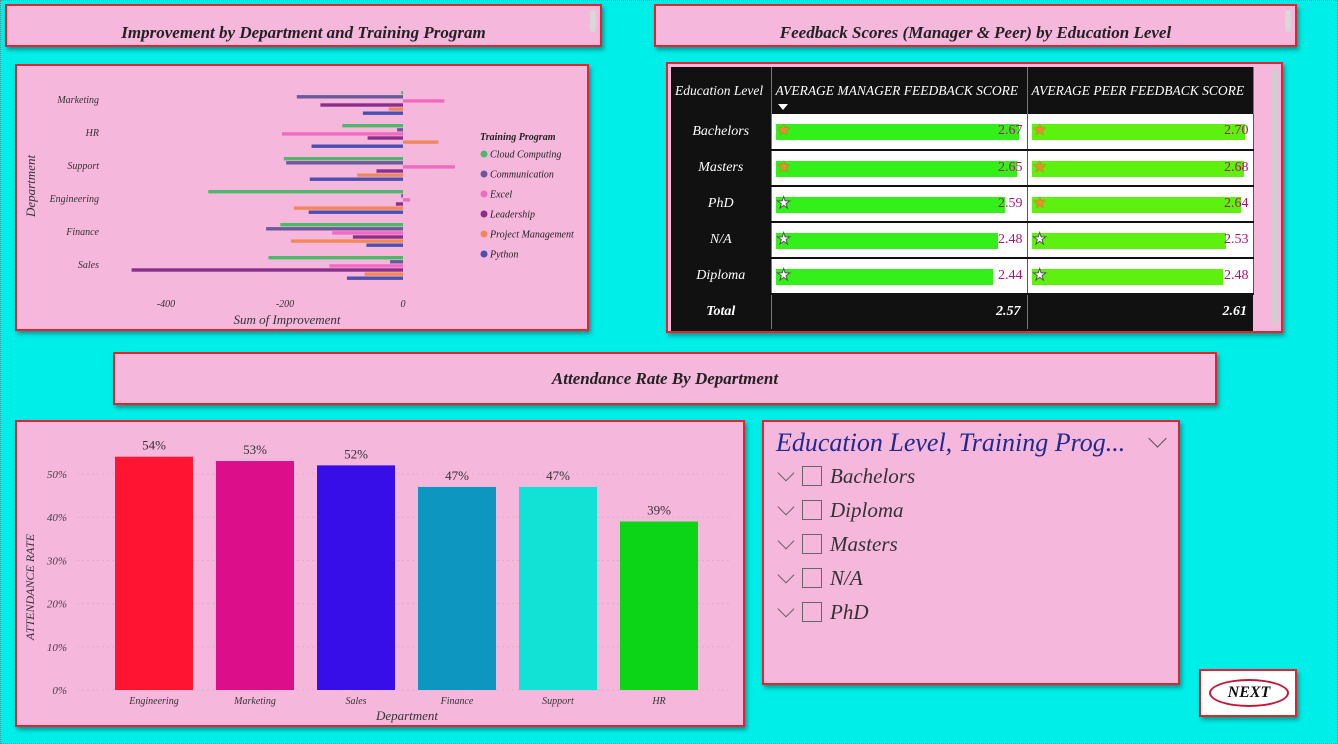 The height and width of the screenshot is (744, 1338). What do you see at coordinates (558, 588) in the screenshot?
I see `bar-support` at bounding box center [558, 588].